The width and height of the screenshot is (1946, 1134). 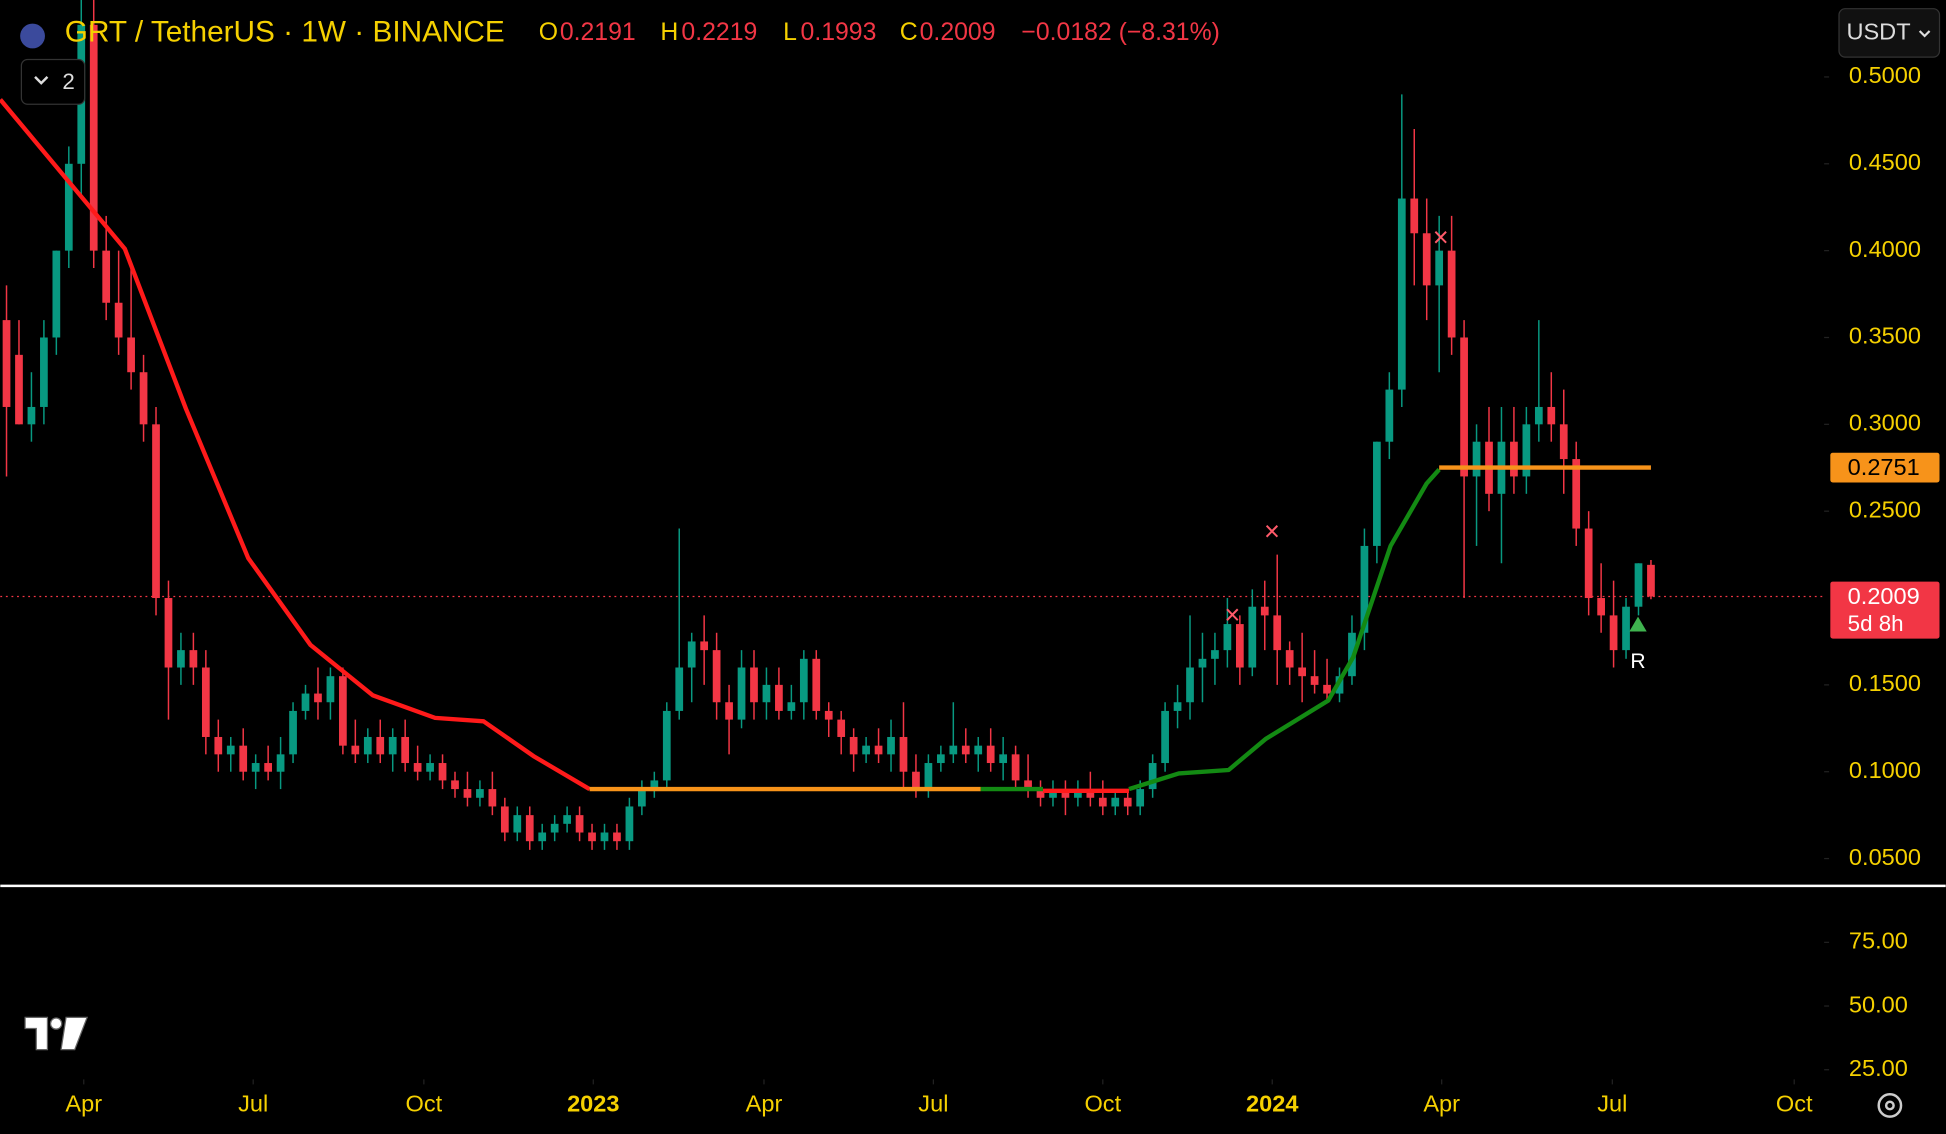 What do you see at coordinates (68, 81) in the screenshot?
I see `button-label: 2` at bounding box center [68, 81].